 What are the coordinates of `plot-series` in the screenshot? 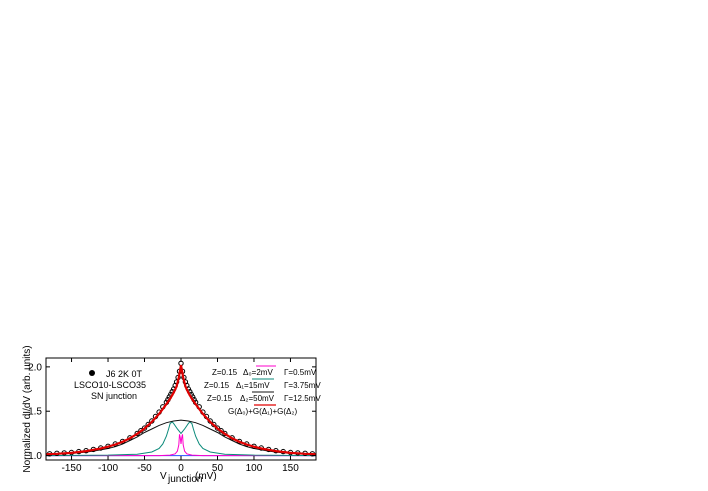 It's located at (181, 408).